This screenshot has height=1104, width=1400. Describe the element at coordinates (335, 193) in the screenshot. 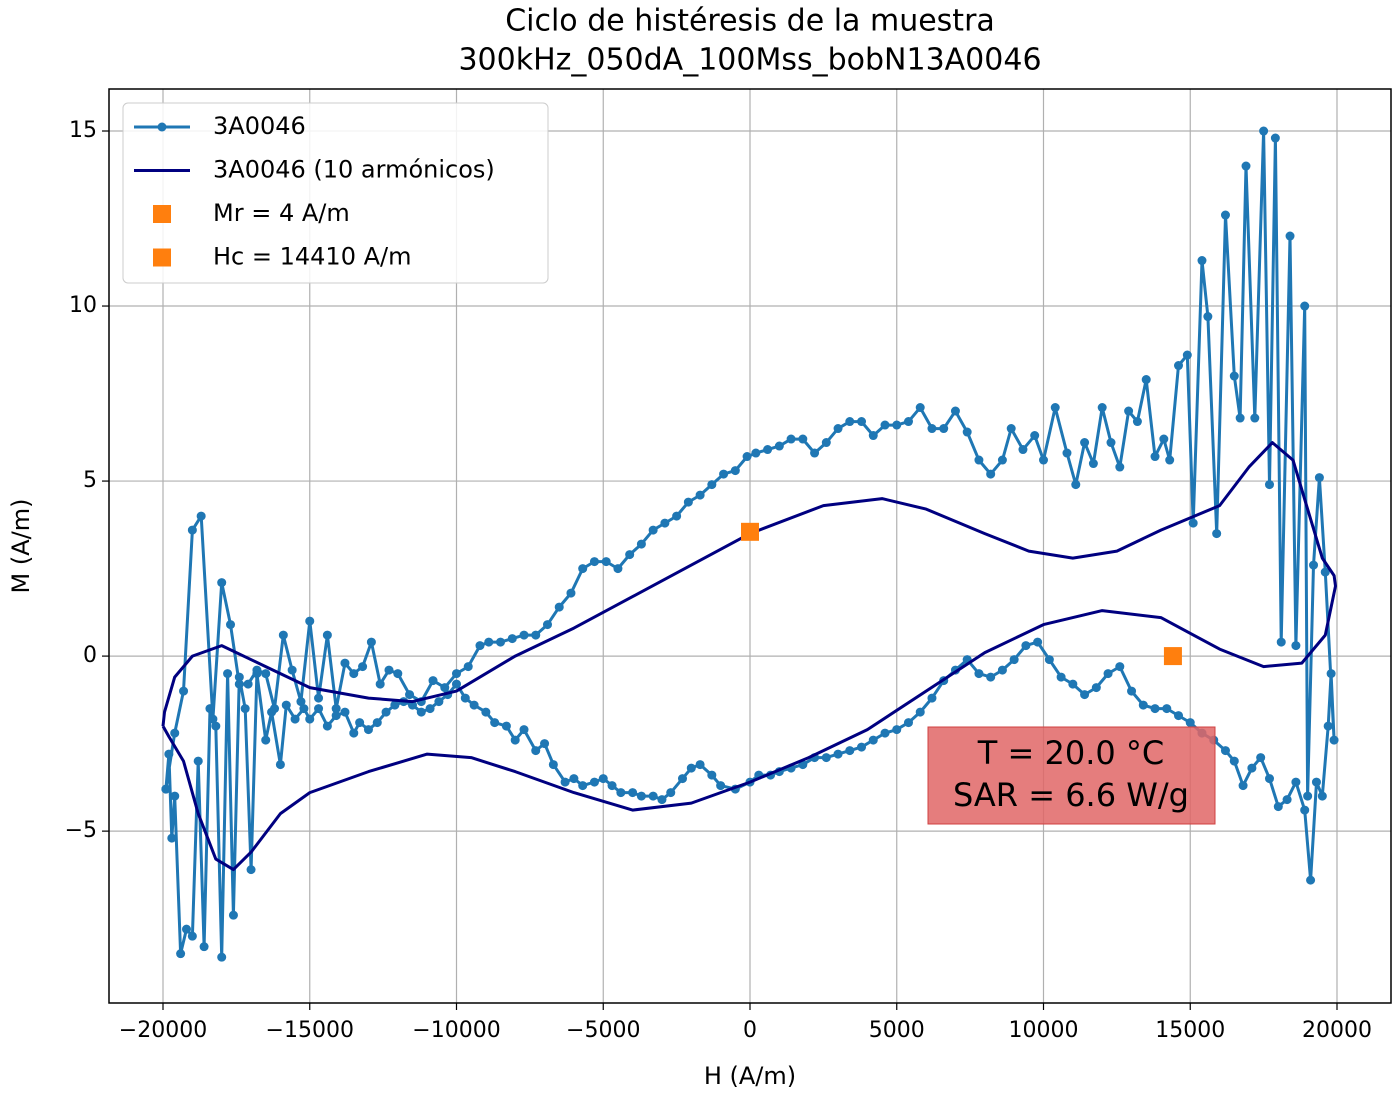

I see `legend-box` at that location.